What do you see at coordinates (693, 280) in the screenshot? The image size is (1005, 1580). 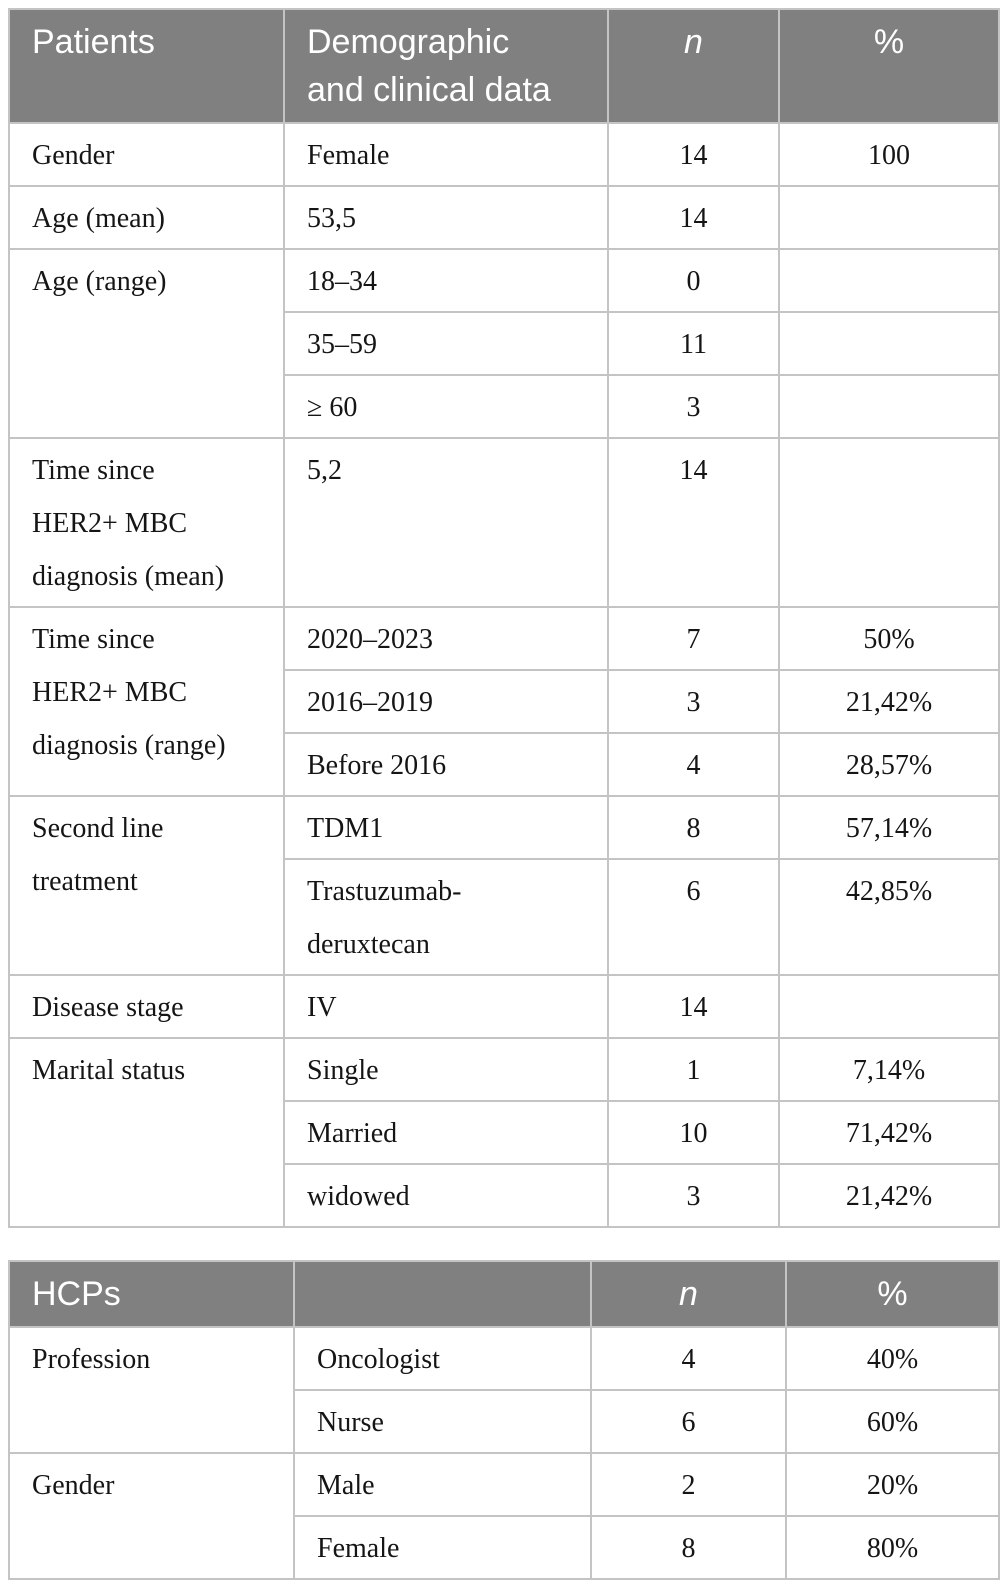 I see `cell-n: 0` at bounding box center [693, 280].